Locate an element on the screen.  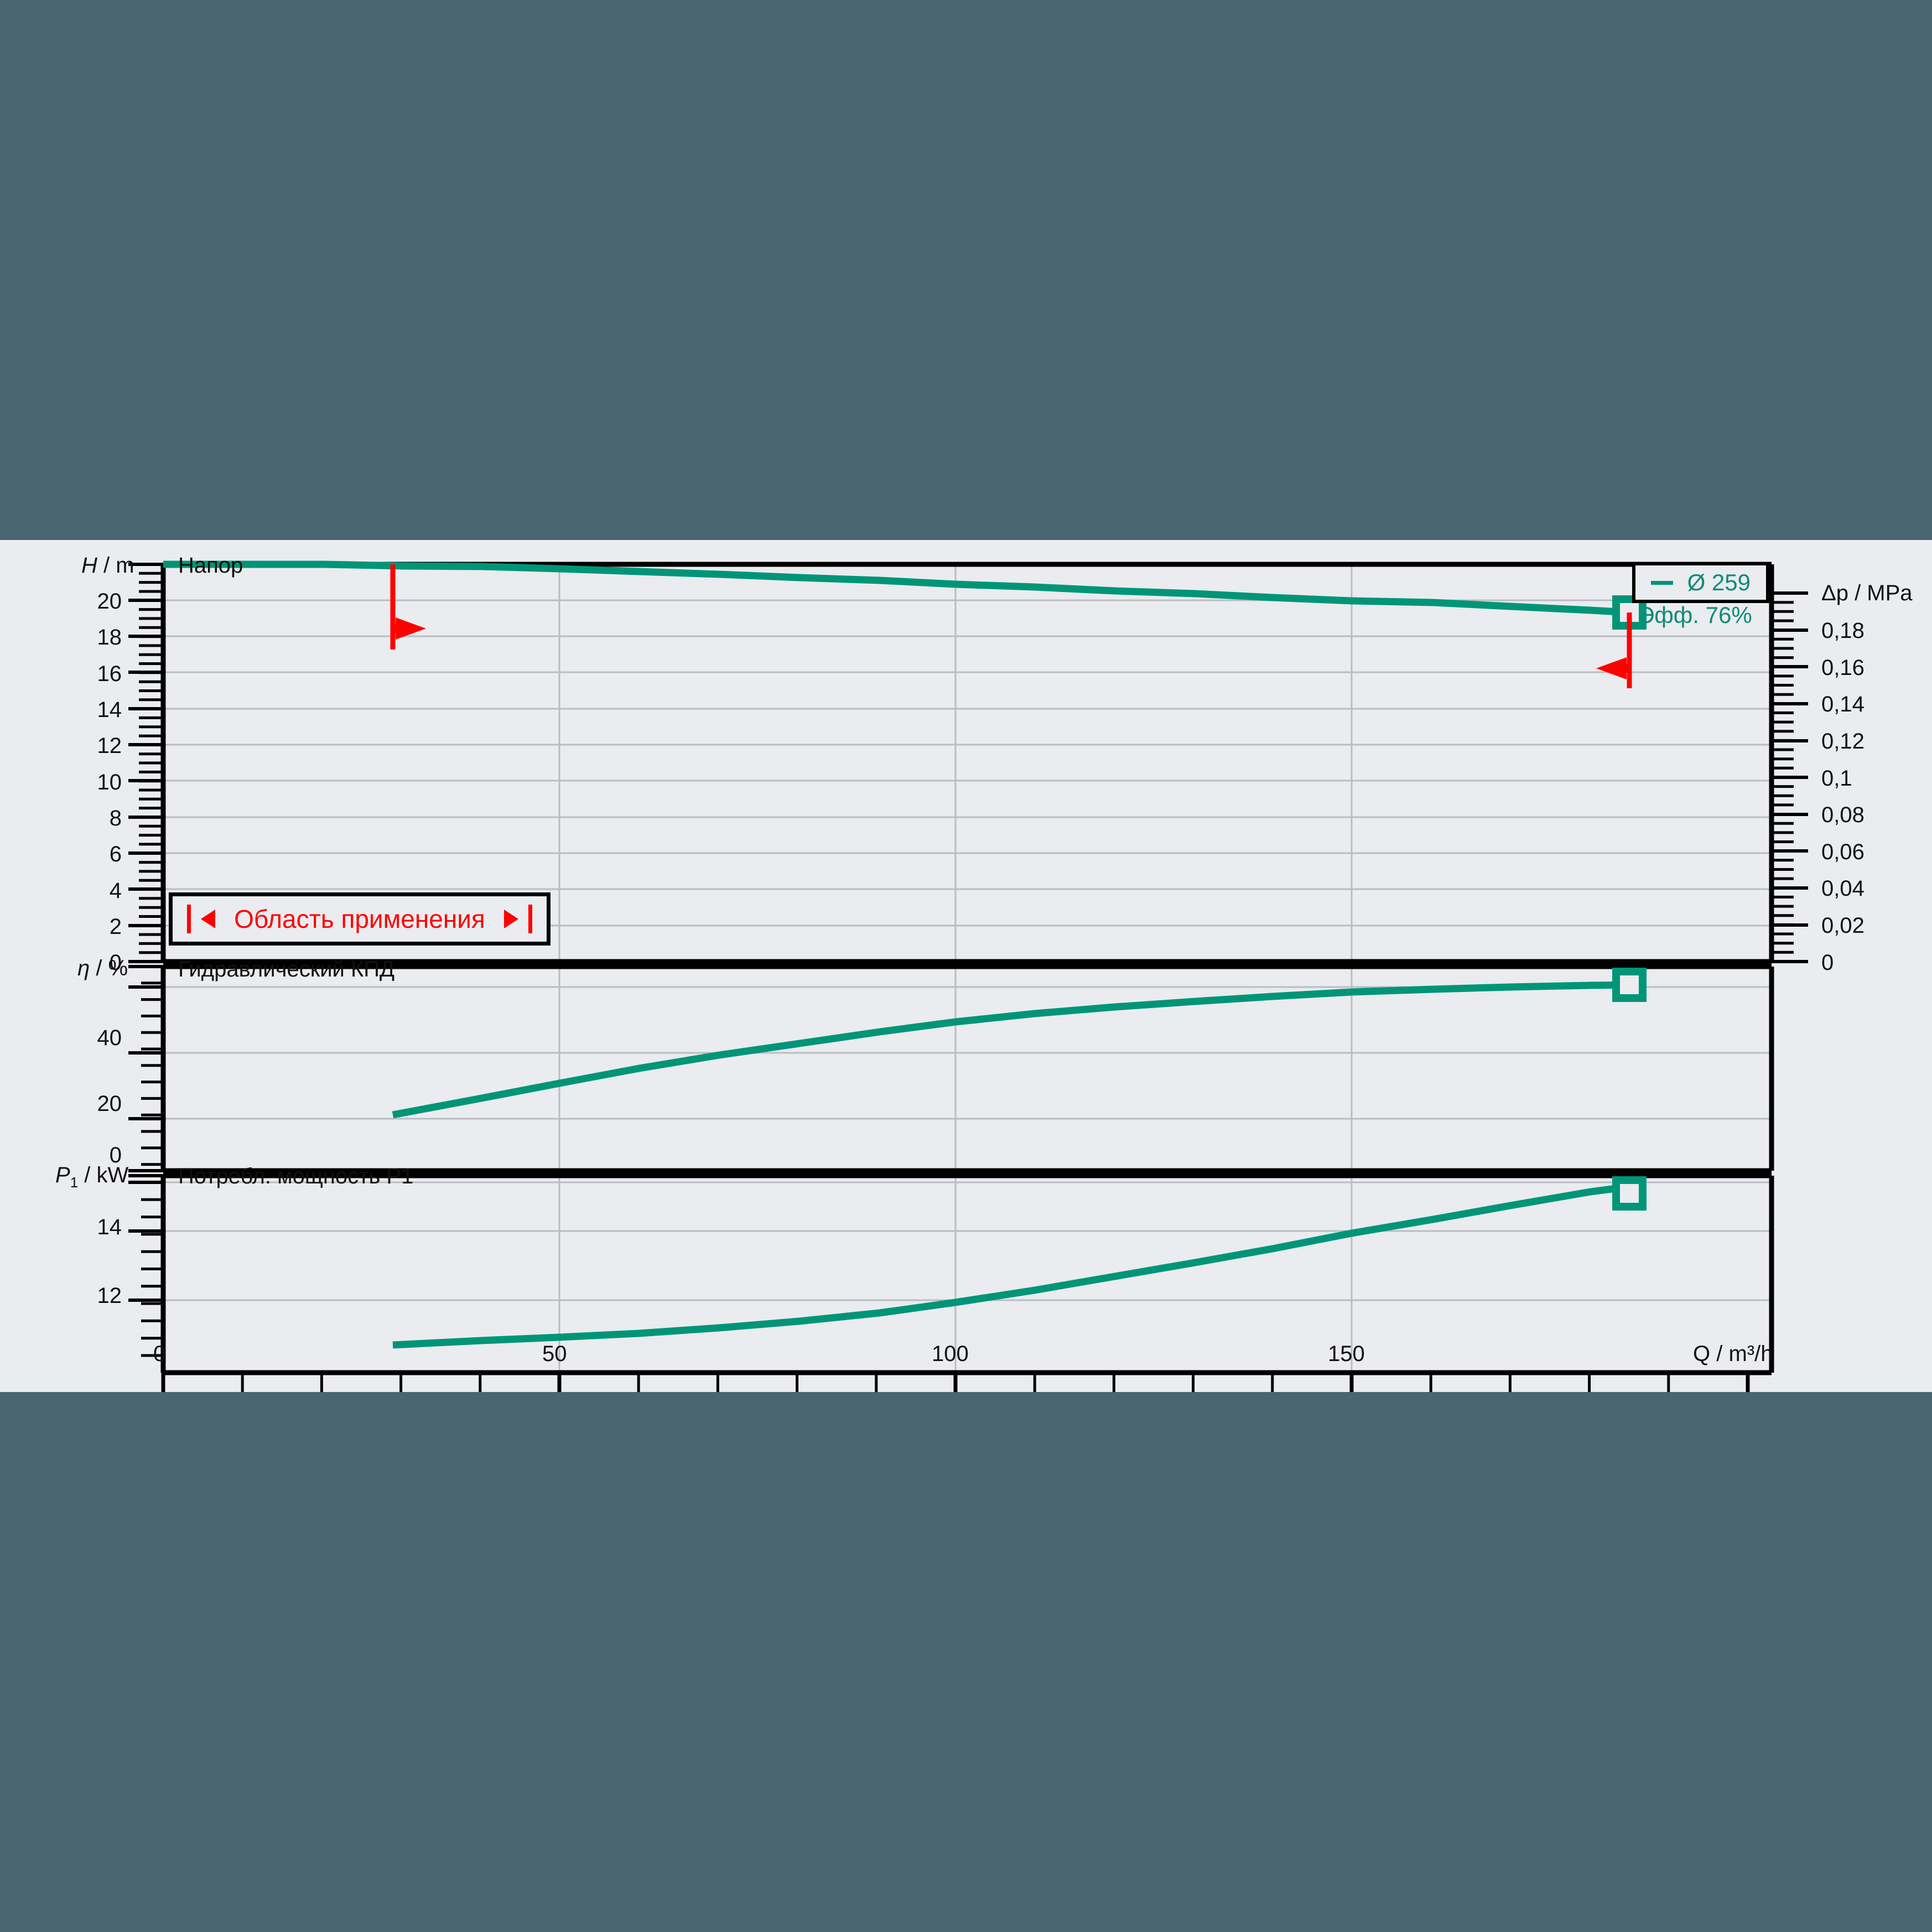
dp-tick-004: 0,04 is located at coordinates (1843, 888).